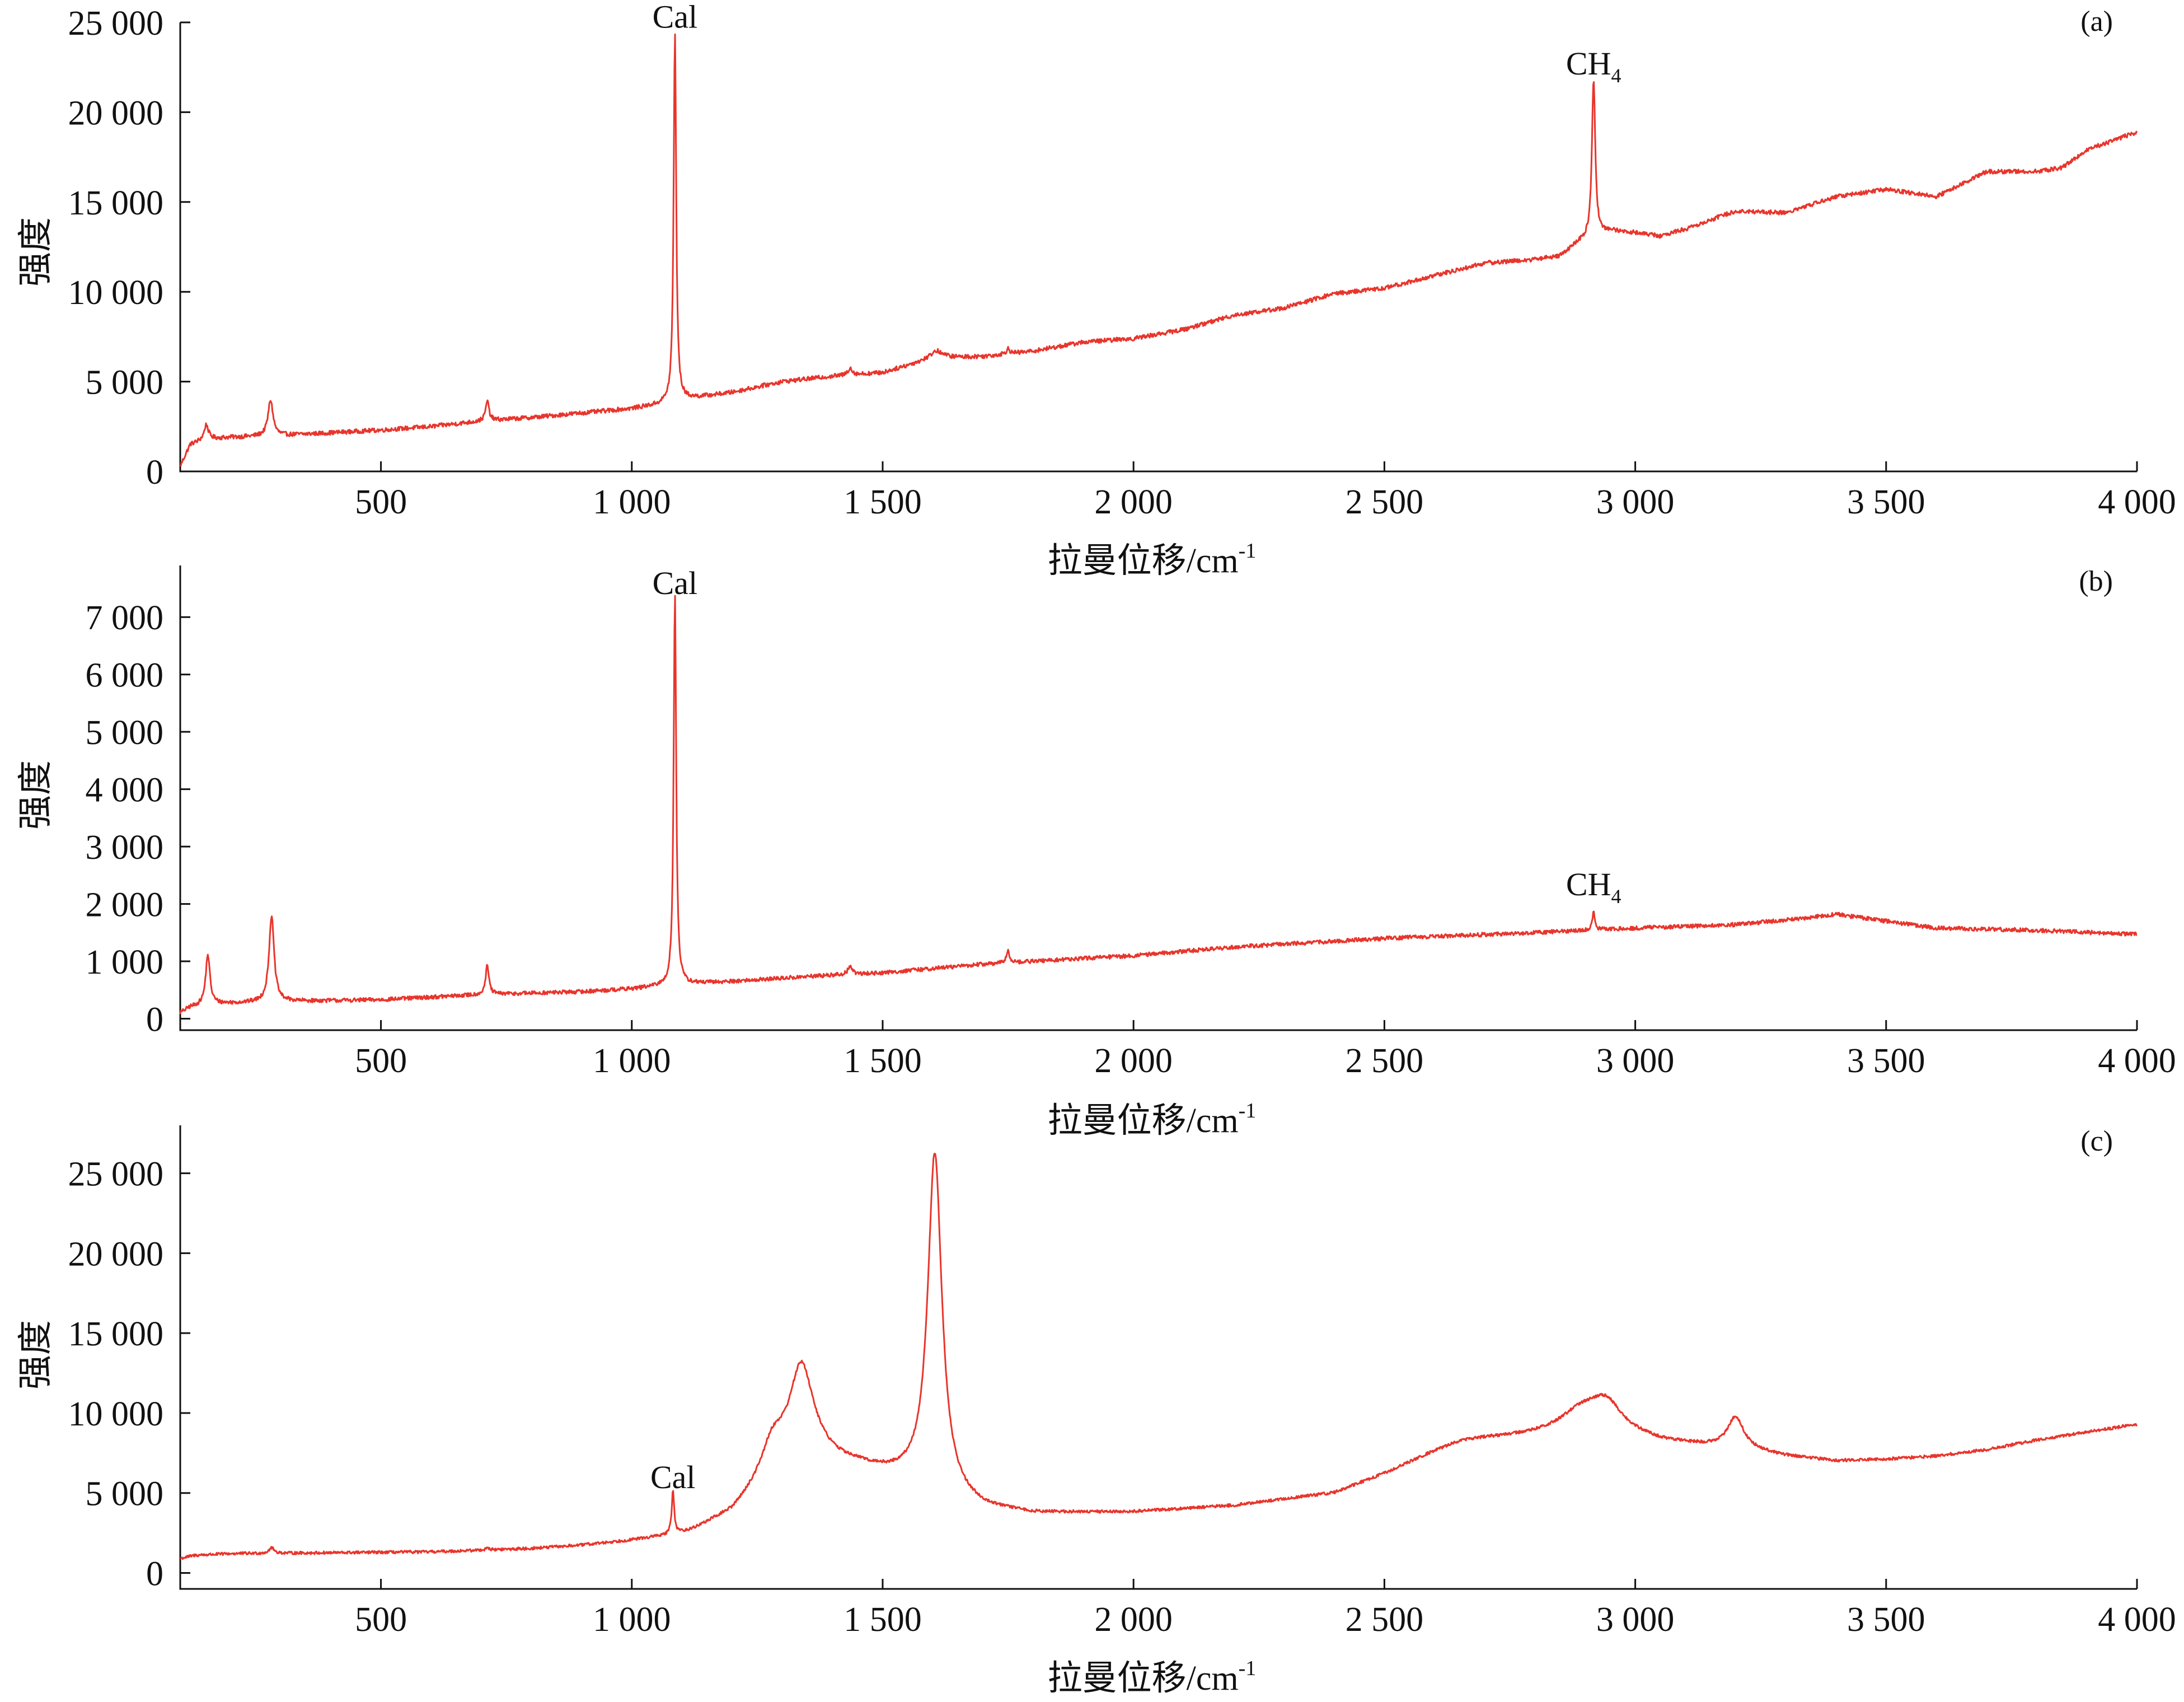  I want to click on panel-a-x-tick-label: 2 000, so click(1133, 502).